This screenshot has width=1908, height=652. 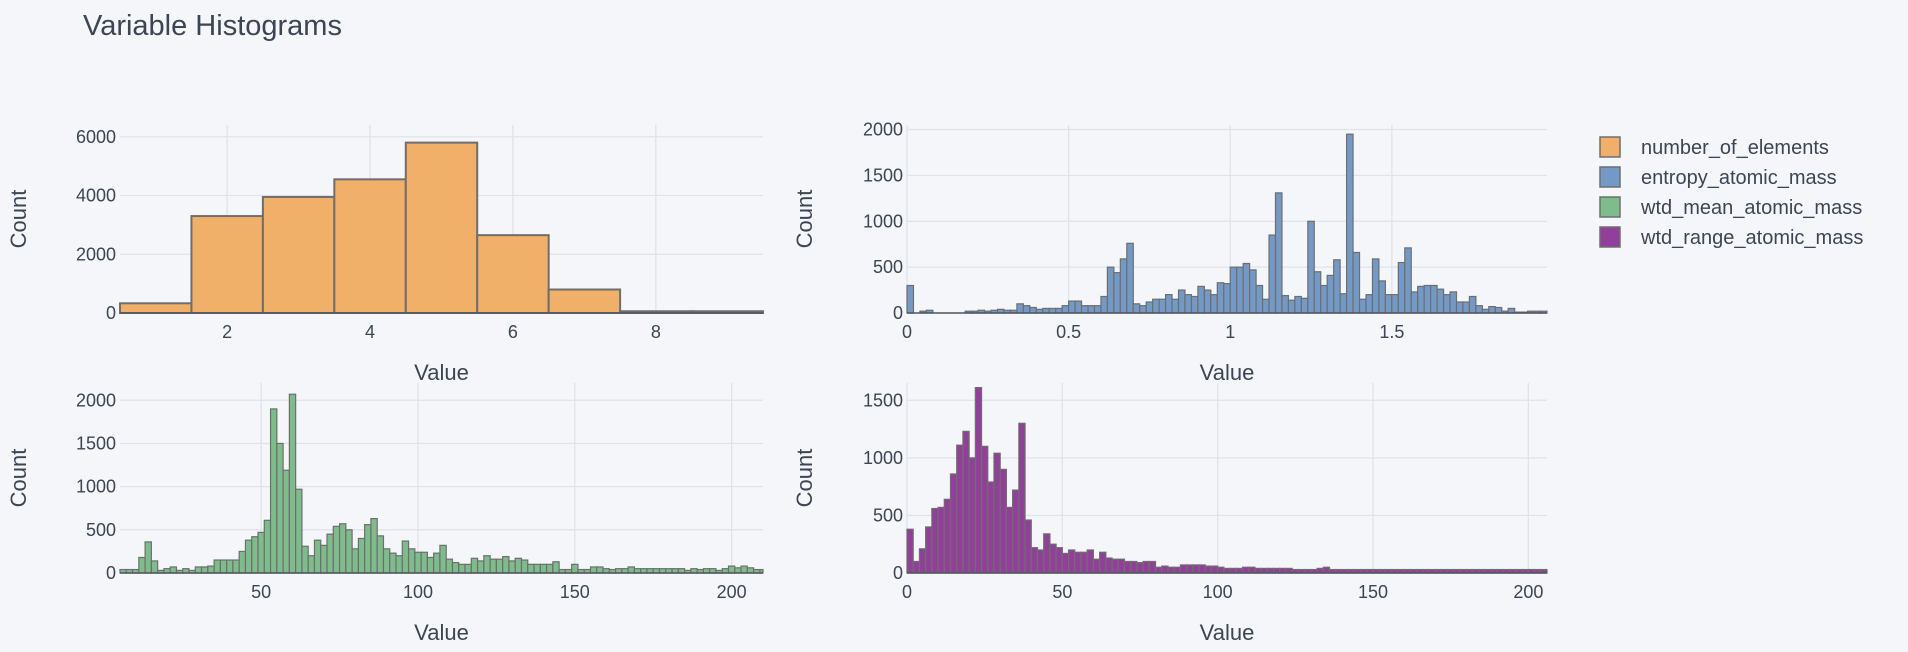 I want to click on x-tick-label: 50, so click(x=261, y=592).